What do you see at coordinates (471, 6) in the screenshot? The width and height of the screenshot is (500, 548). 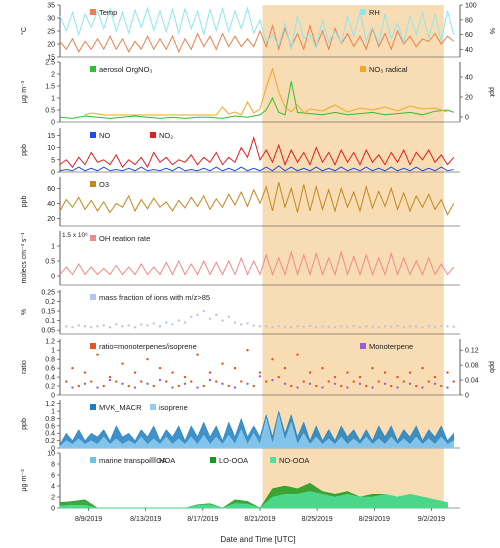 I see `y2-tick-label: 100` at bounding box center [471, 6].